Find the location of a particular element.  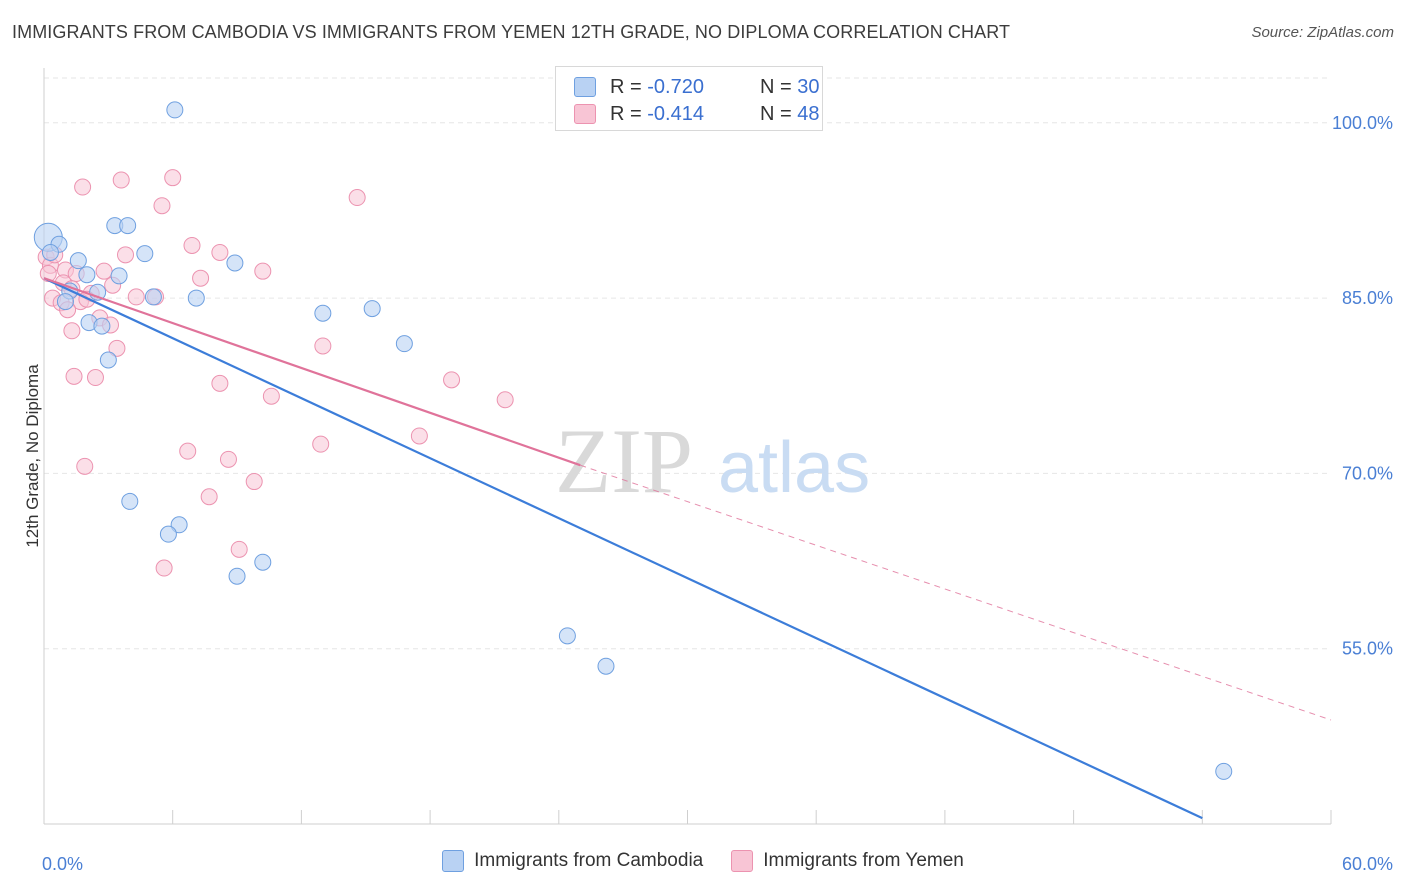

bottom-legend-yemen: Immigrants from Yemen is located at coordinates (847, 861).